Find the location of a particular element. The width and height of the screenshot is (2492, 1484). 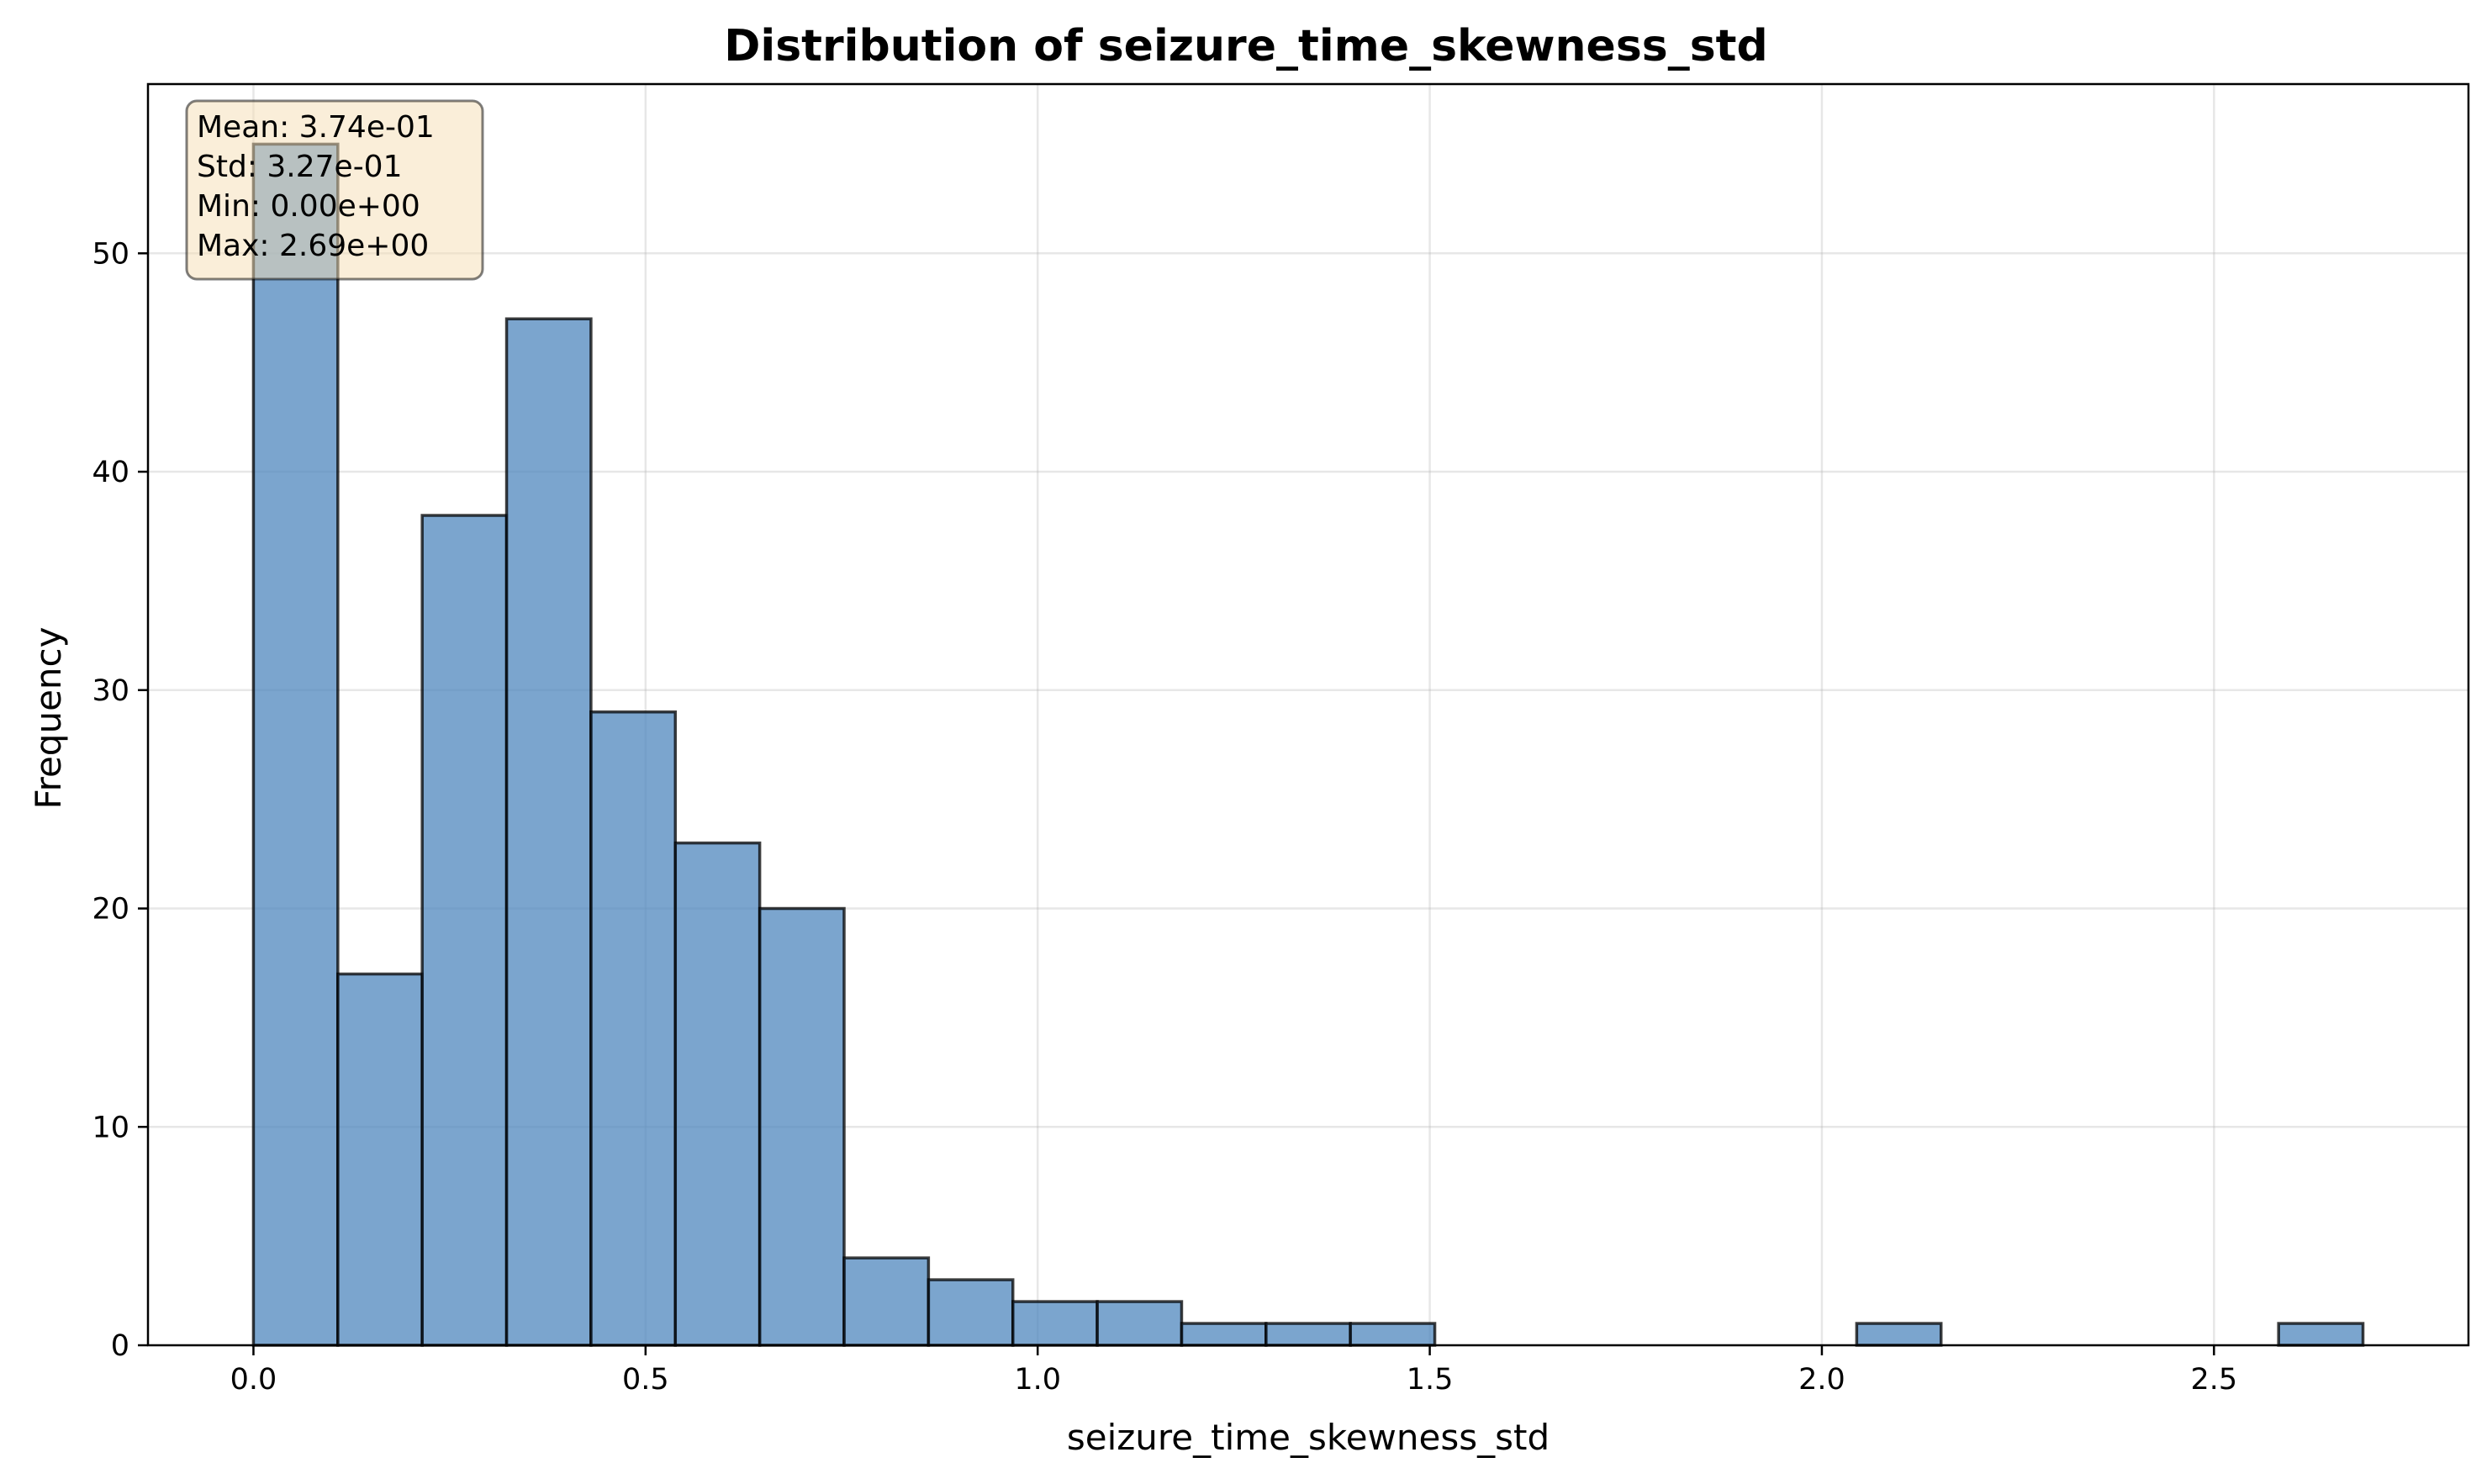

x-tick-label: 0.5 is located at coordinates (645, 1380).